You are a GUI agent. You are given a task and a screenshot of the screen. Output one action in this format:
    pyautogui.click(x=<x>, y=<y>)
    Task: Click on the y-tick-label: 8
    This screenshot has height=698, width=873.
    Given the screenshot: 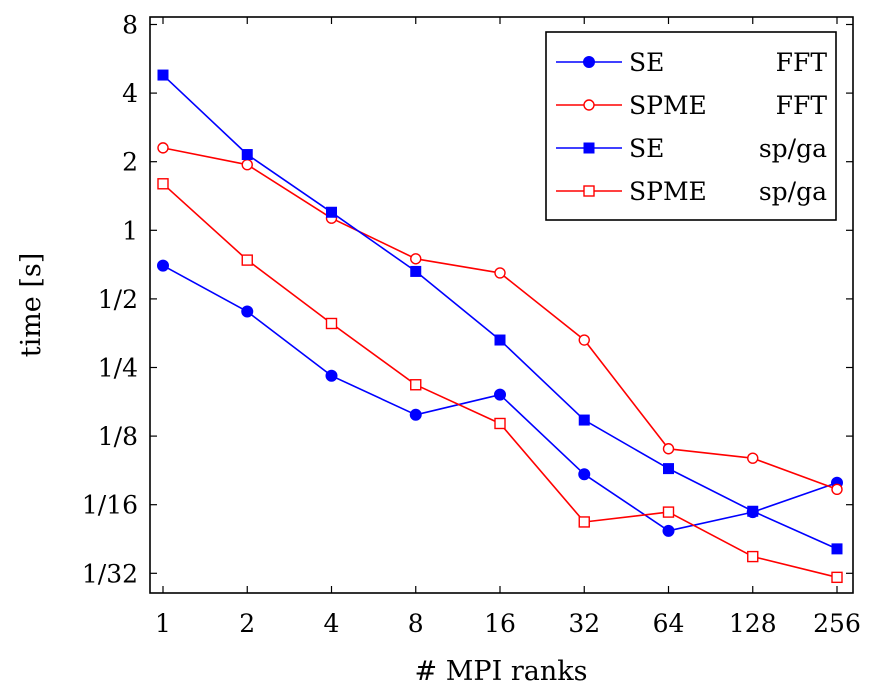 What is the action you would take?
    pyautogui.click(x=130, y=25)
    